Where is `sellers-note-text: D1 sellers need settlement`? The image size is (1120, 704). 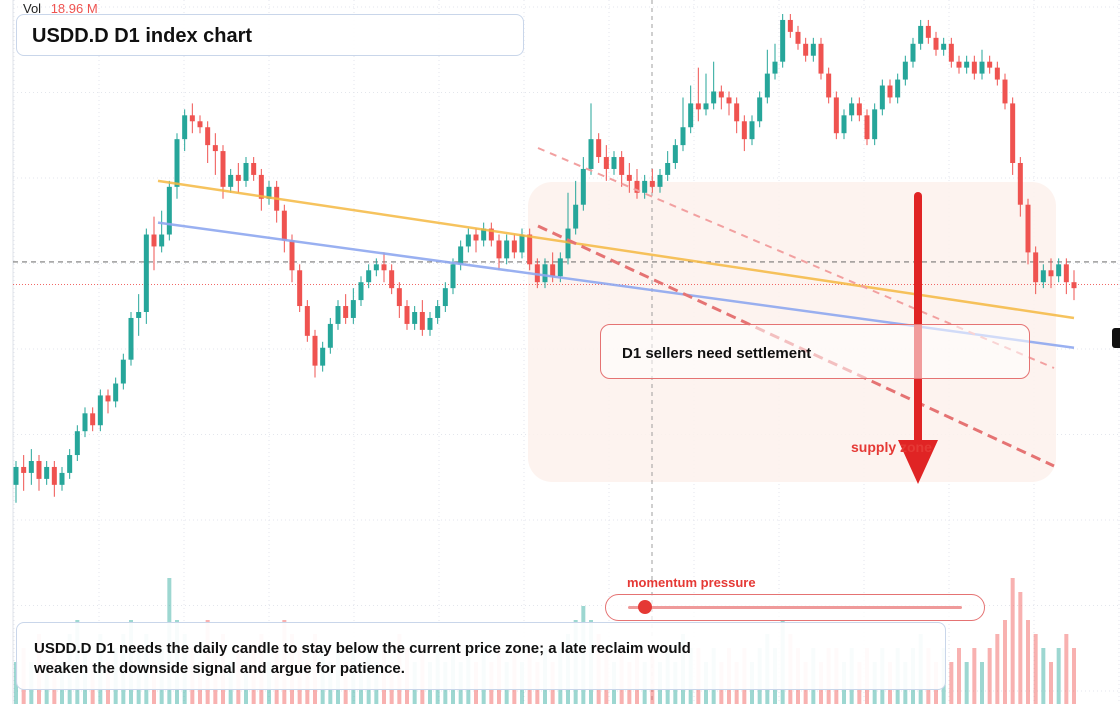 sellers-note-text: D1 sellers need settlement is located at coordinates (717, 353).